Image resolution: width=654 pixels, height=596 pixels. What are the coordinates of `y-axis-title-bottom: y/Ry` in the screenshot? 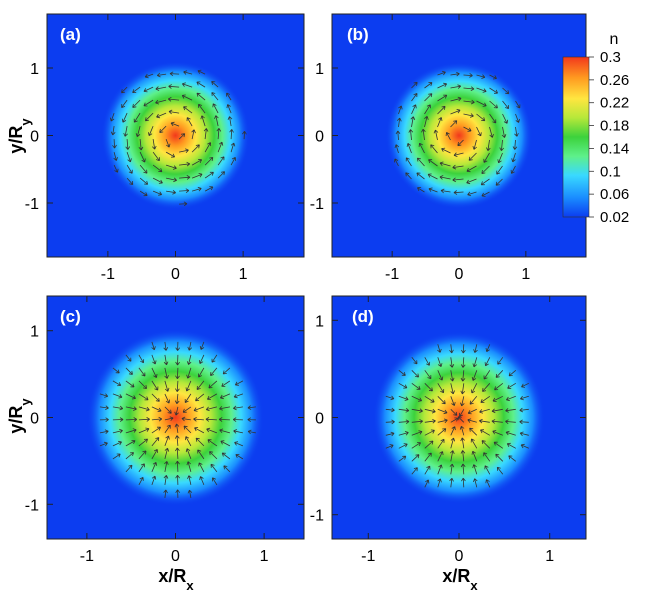 It's located at (19, 416).